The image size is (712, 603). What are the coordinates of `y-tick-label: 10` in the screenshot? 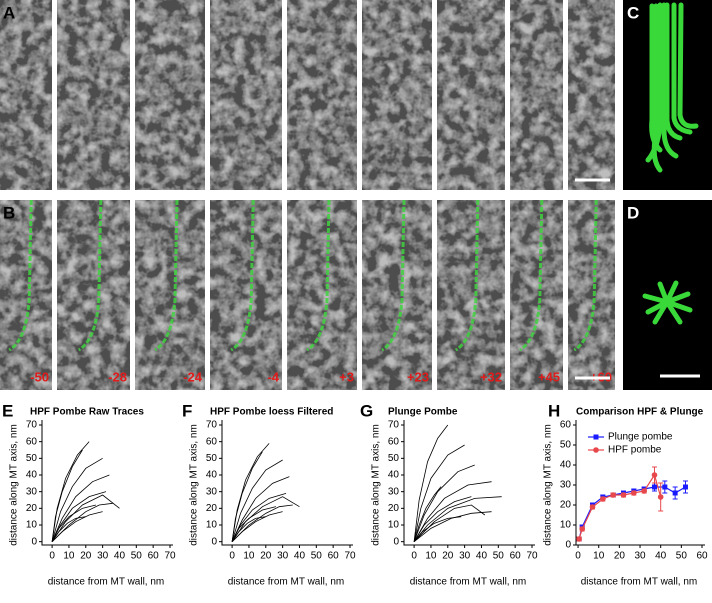 It's located at (212, 525).